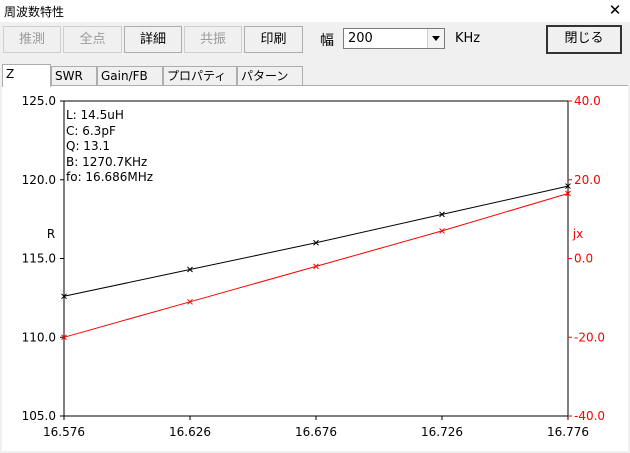 The image size is (630, 453). Describe the element at coordinates (64, 432) in the screenshot. I see `x-tick-label: 16.576` at that location.